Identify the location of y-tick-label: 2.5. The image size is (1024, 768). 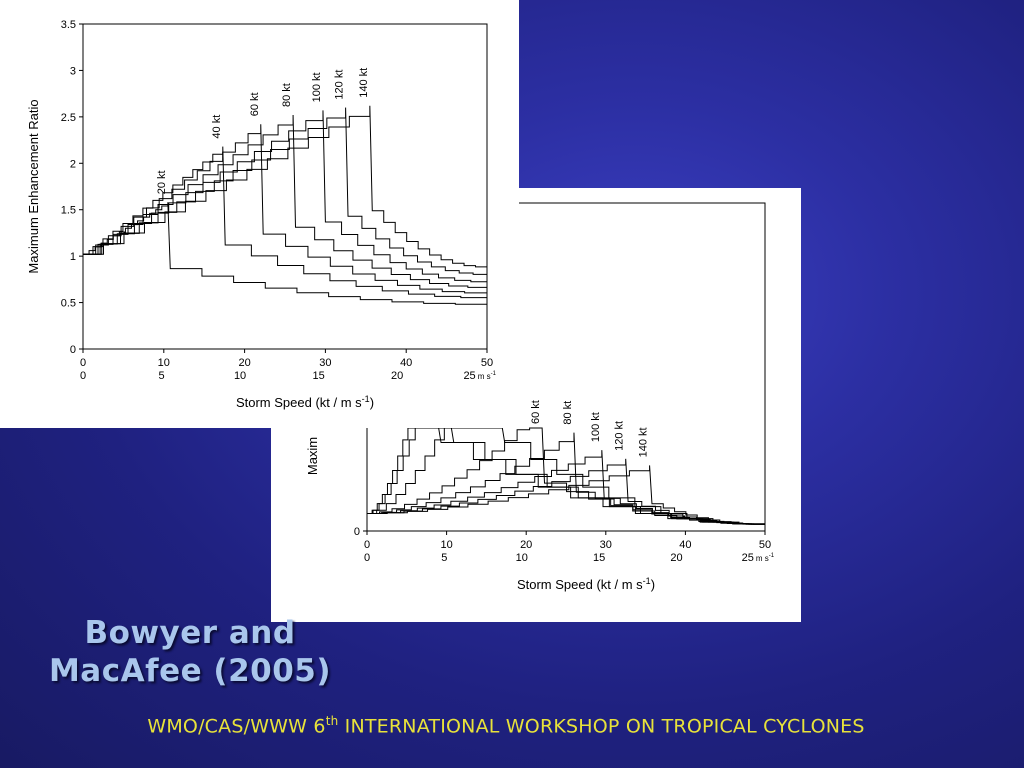
(68, 118).